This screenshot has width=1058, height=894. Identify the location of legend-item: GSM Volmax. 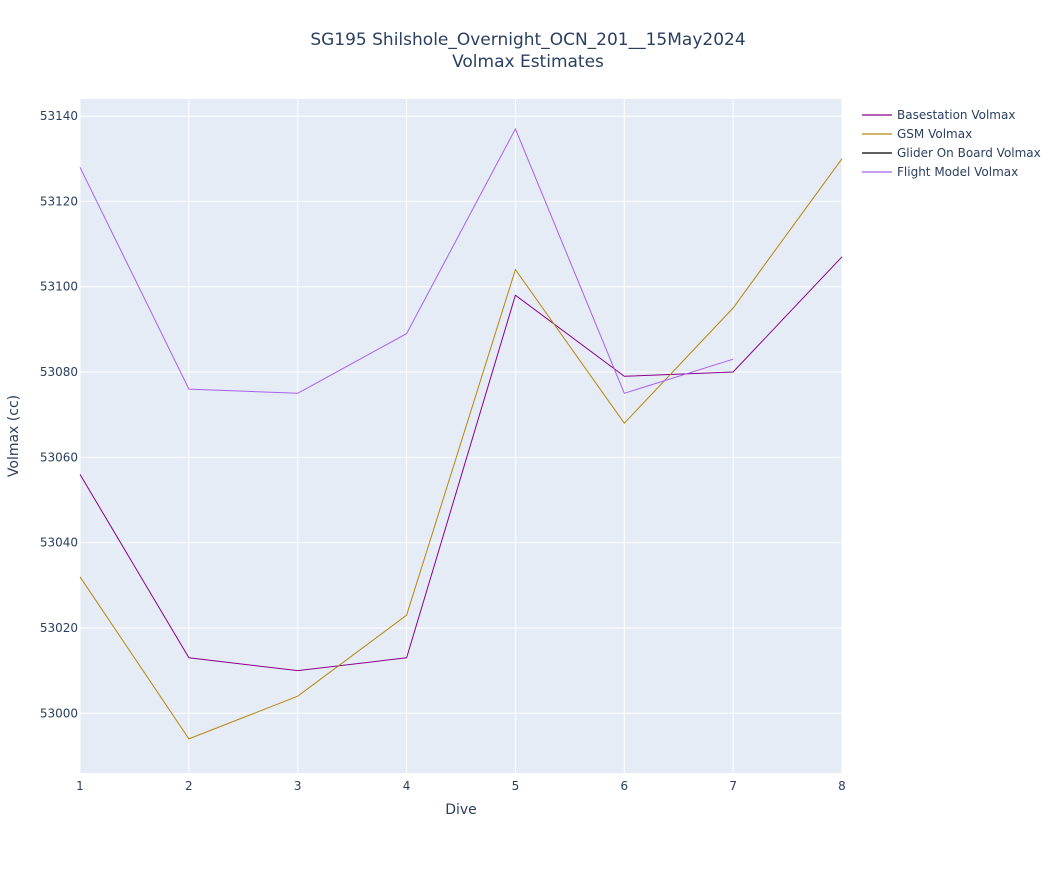
(917, 134).